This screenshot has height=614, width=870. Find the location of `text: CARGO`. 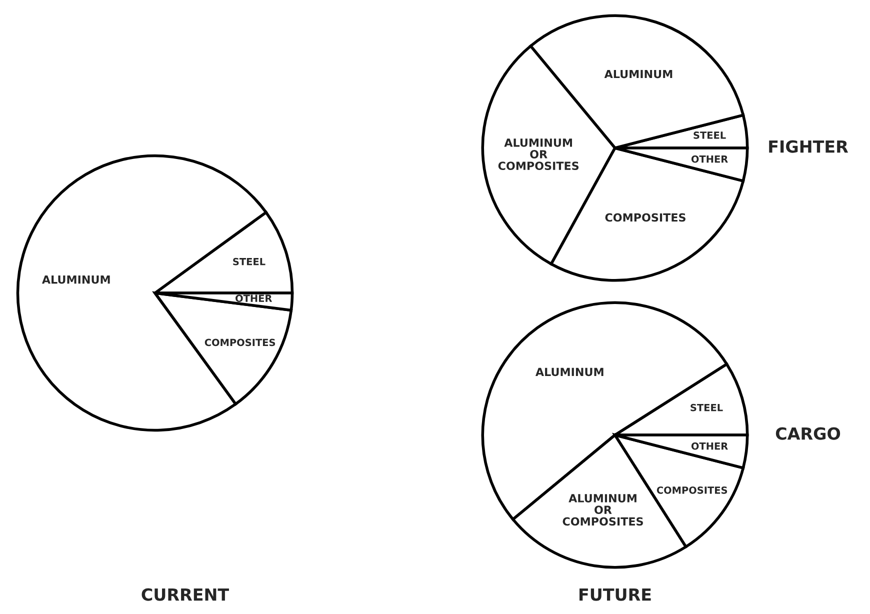

text: CARGO is located at coordinates (808, 433).